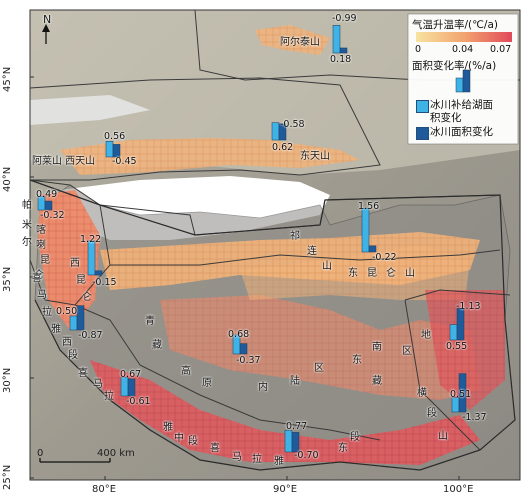 Image resolution: width=530 pixels, height=502 pixels. Describe the element at coordinates (41, 230) in the screenshot. I see `region-karakoram-1: 喀` at that location.